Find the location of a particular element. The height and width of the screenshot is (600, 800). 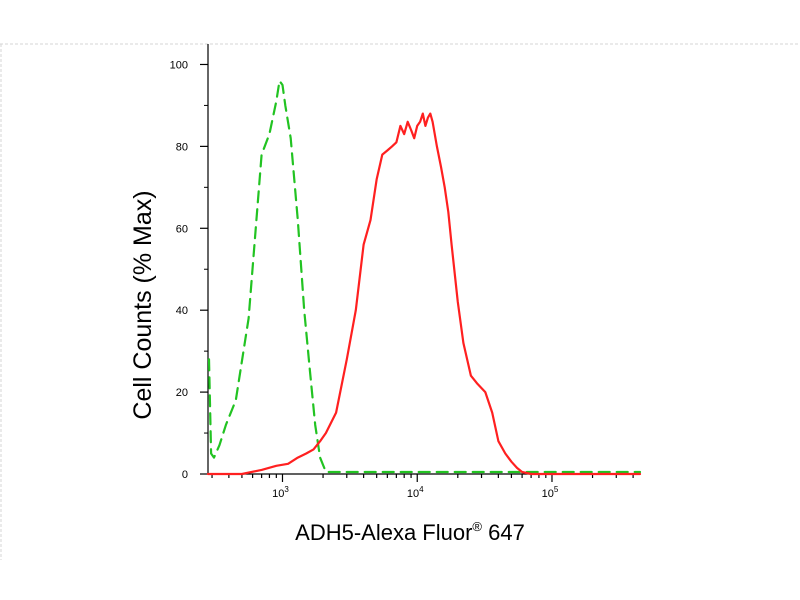

x-axis-title: ADH5-Alexa Fluor® 647 is located at coordinates (410, 532).